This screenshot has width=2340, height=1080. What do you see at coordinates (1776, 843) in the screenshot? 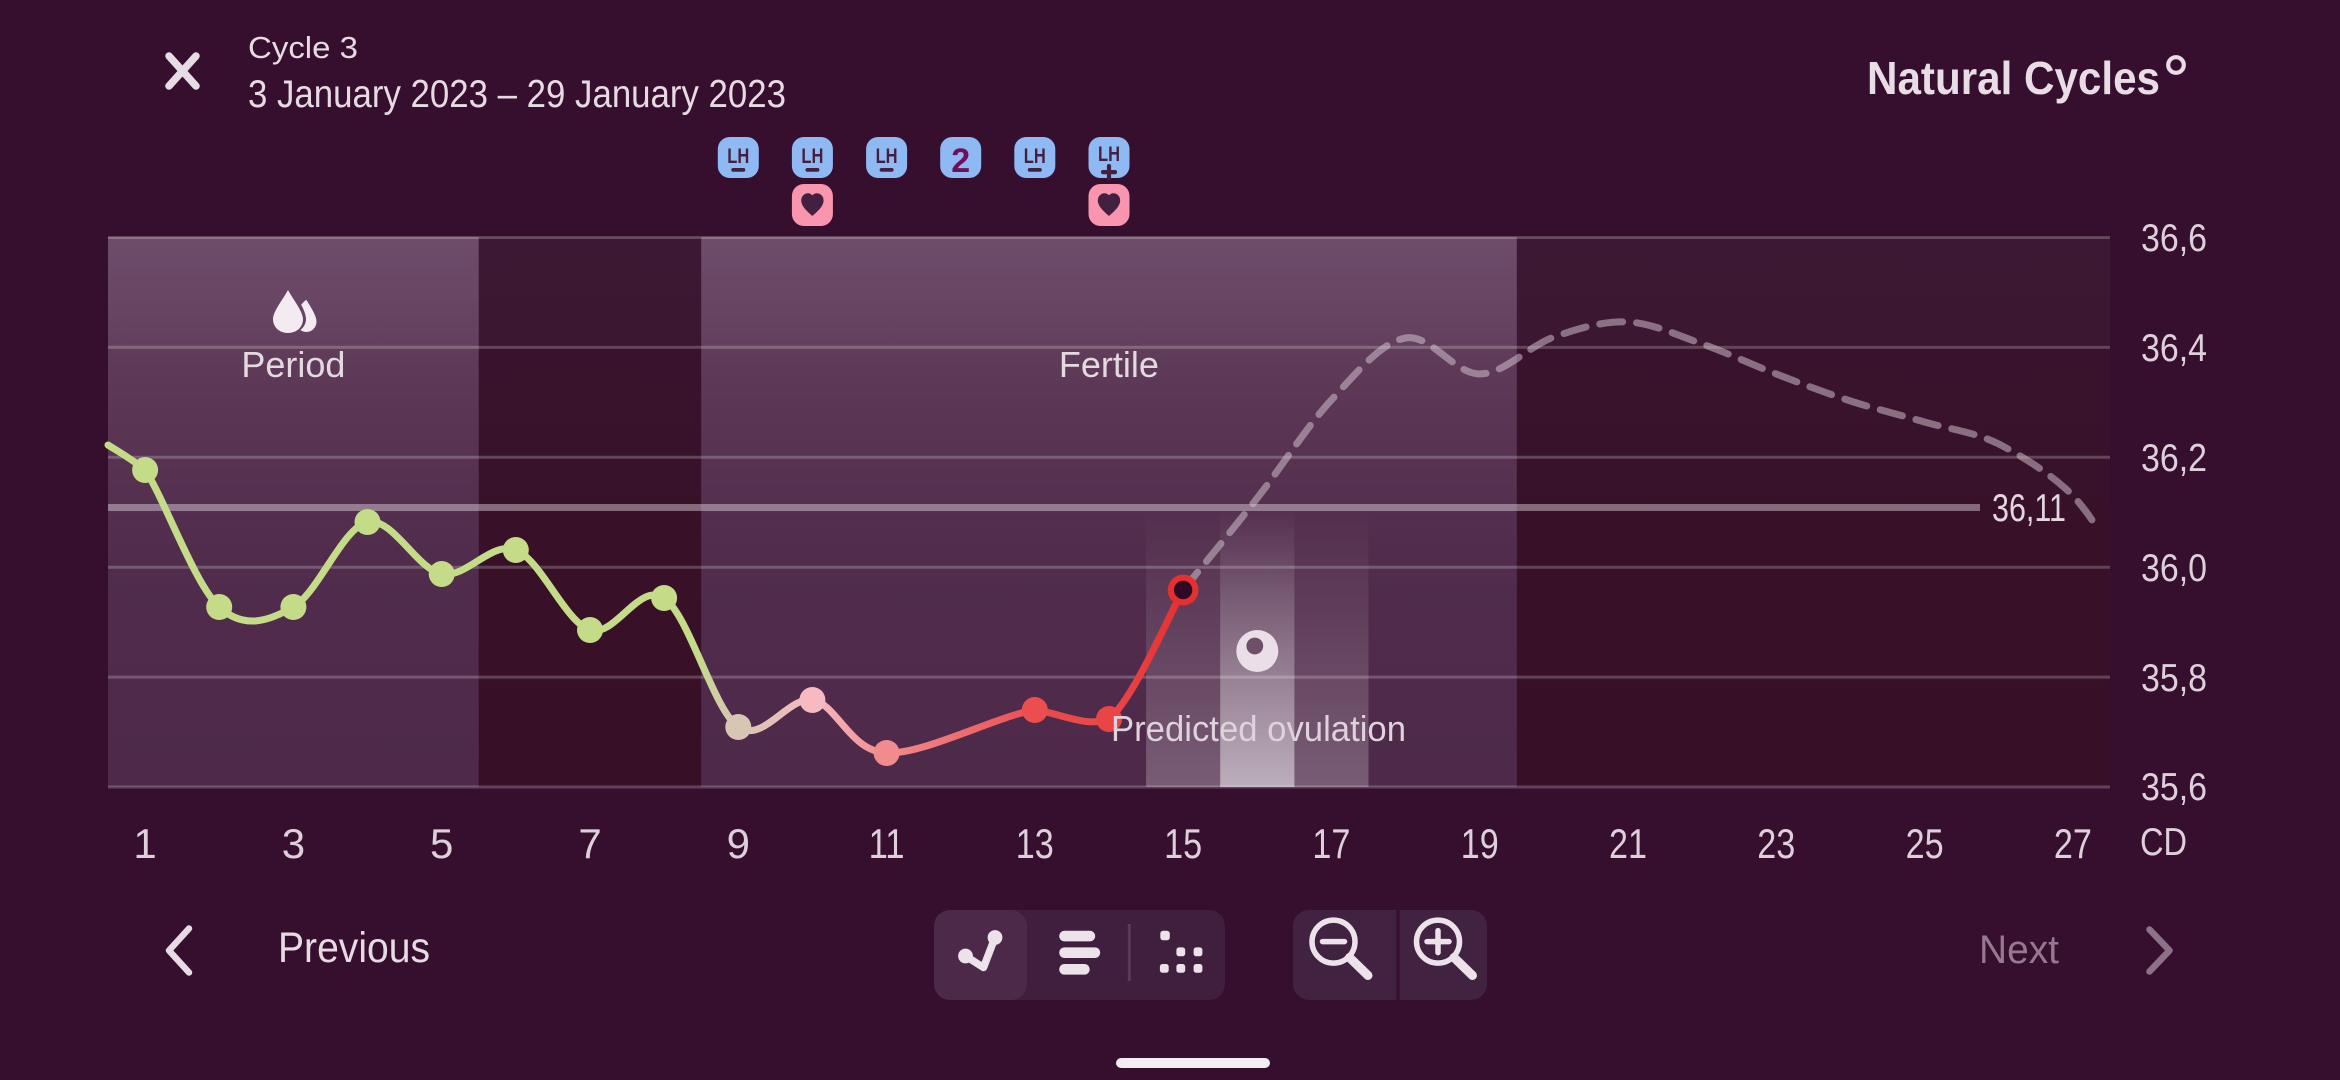
I see `svg-text: 23` at bounding box center [1776, 843].